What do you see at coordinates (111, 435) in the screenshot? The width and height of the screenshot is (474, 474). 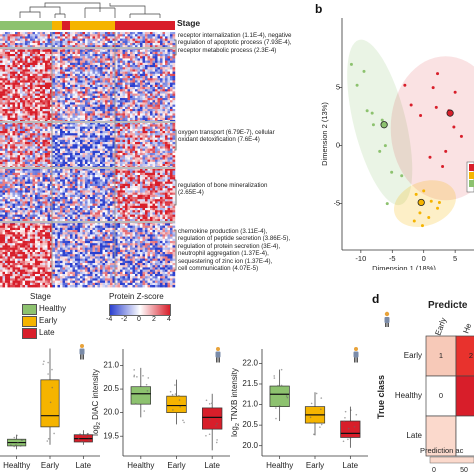 I see `box-y-tick-label: 19.5` at bounding box center [111, 435].